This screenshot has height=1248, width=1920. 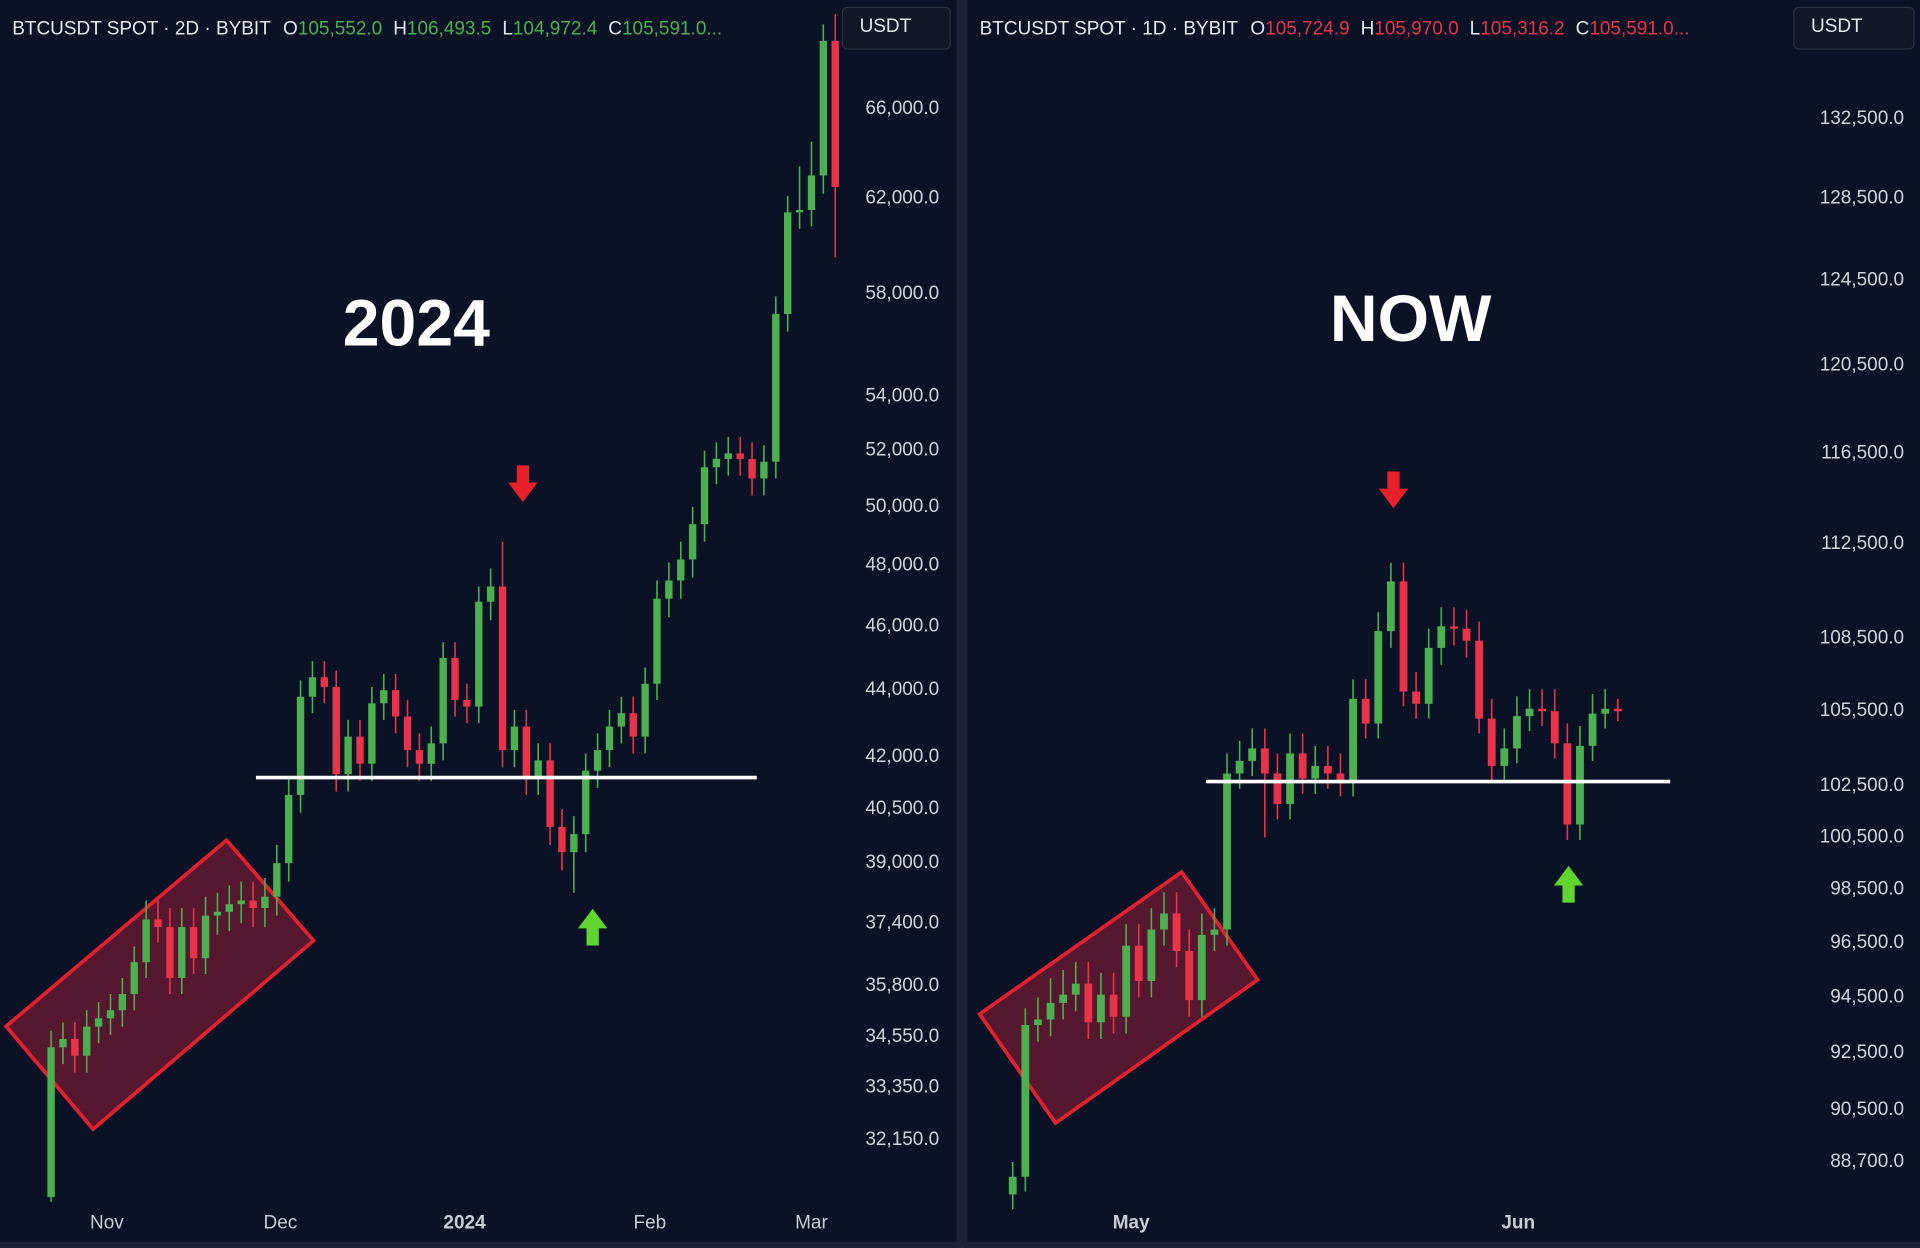 What do you see at coordinates (902, 1087) in the screenshot?
I see `y-tick-label: 33,350.0` at bounding box center [902, 1087].